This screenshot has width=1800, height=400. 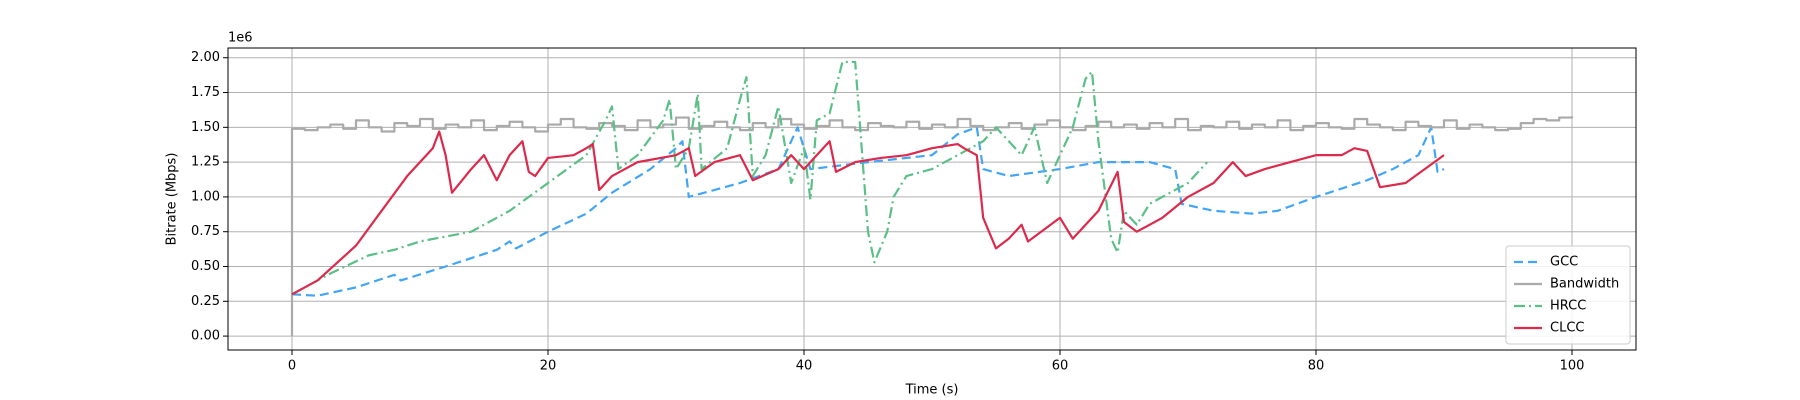 What do you see at coordinates (932, 390) in the screenshot?
I see `x-axis-label: Time (s)` at bounding box center [932, 390].